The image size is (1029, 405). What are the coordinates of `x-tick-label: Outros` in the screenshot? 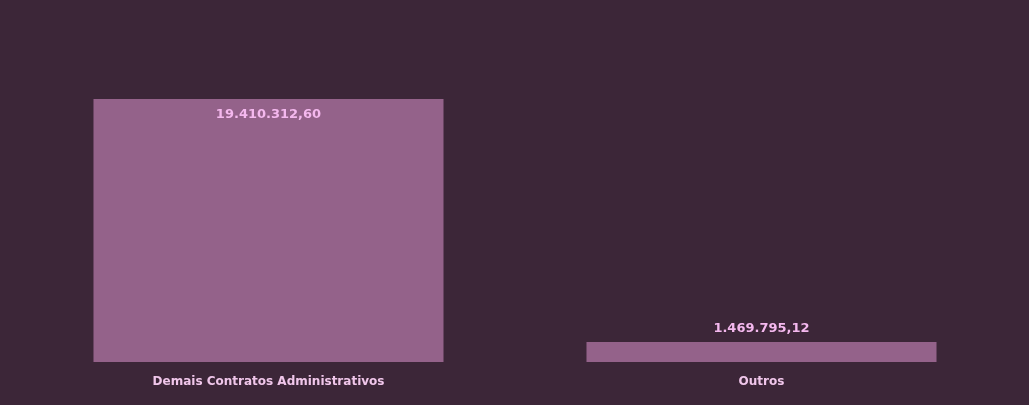 It's located at (761, 381).